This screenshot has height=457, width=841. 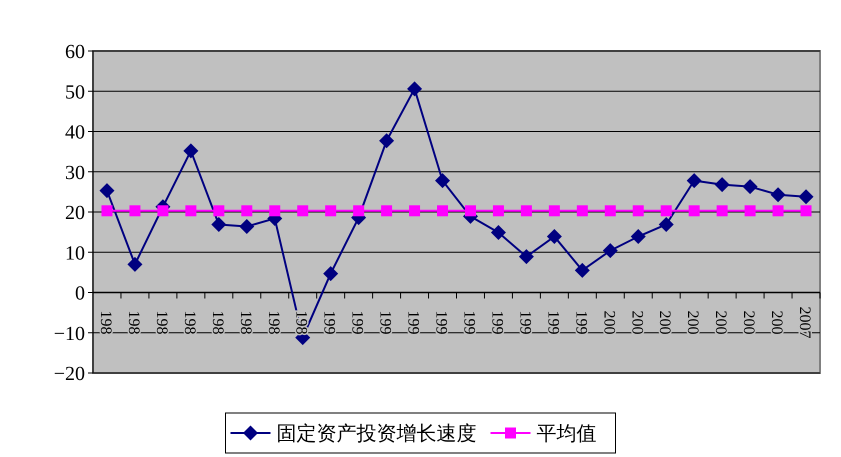 I want to click on y-tick-label: 60, so click(x=75, y=52).